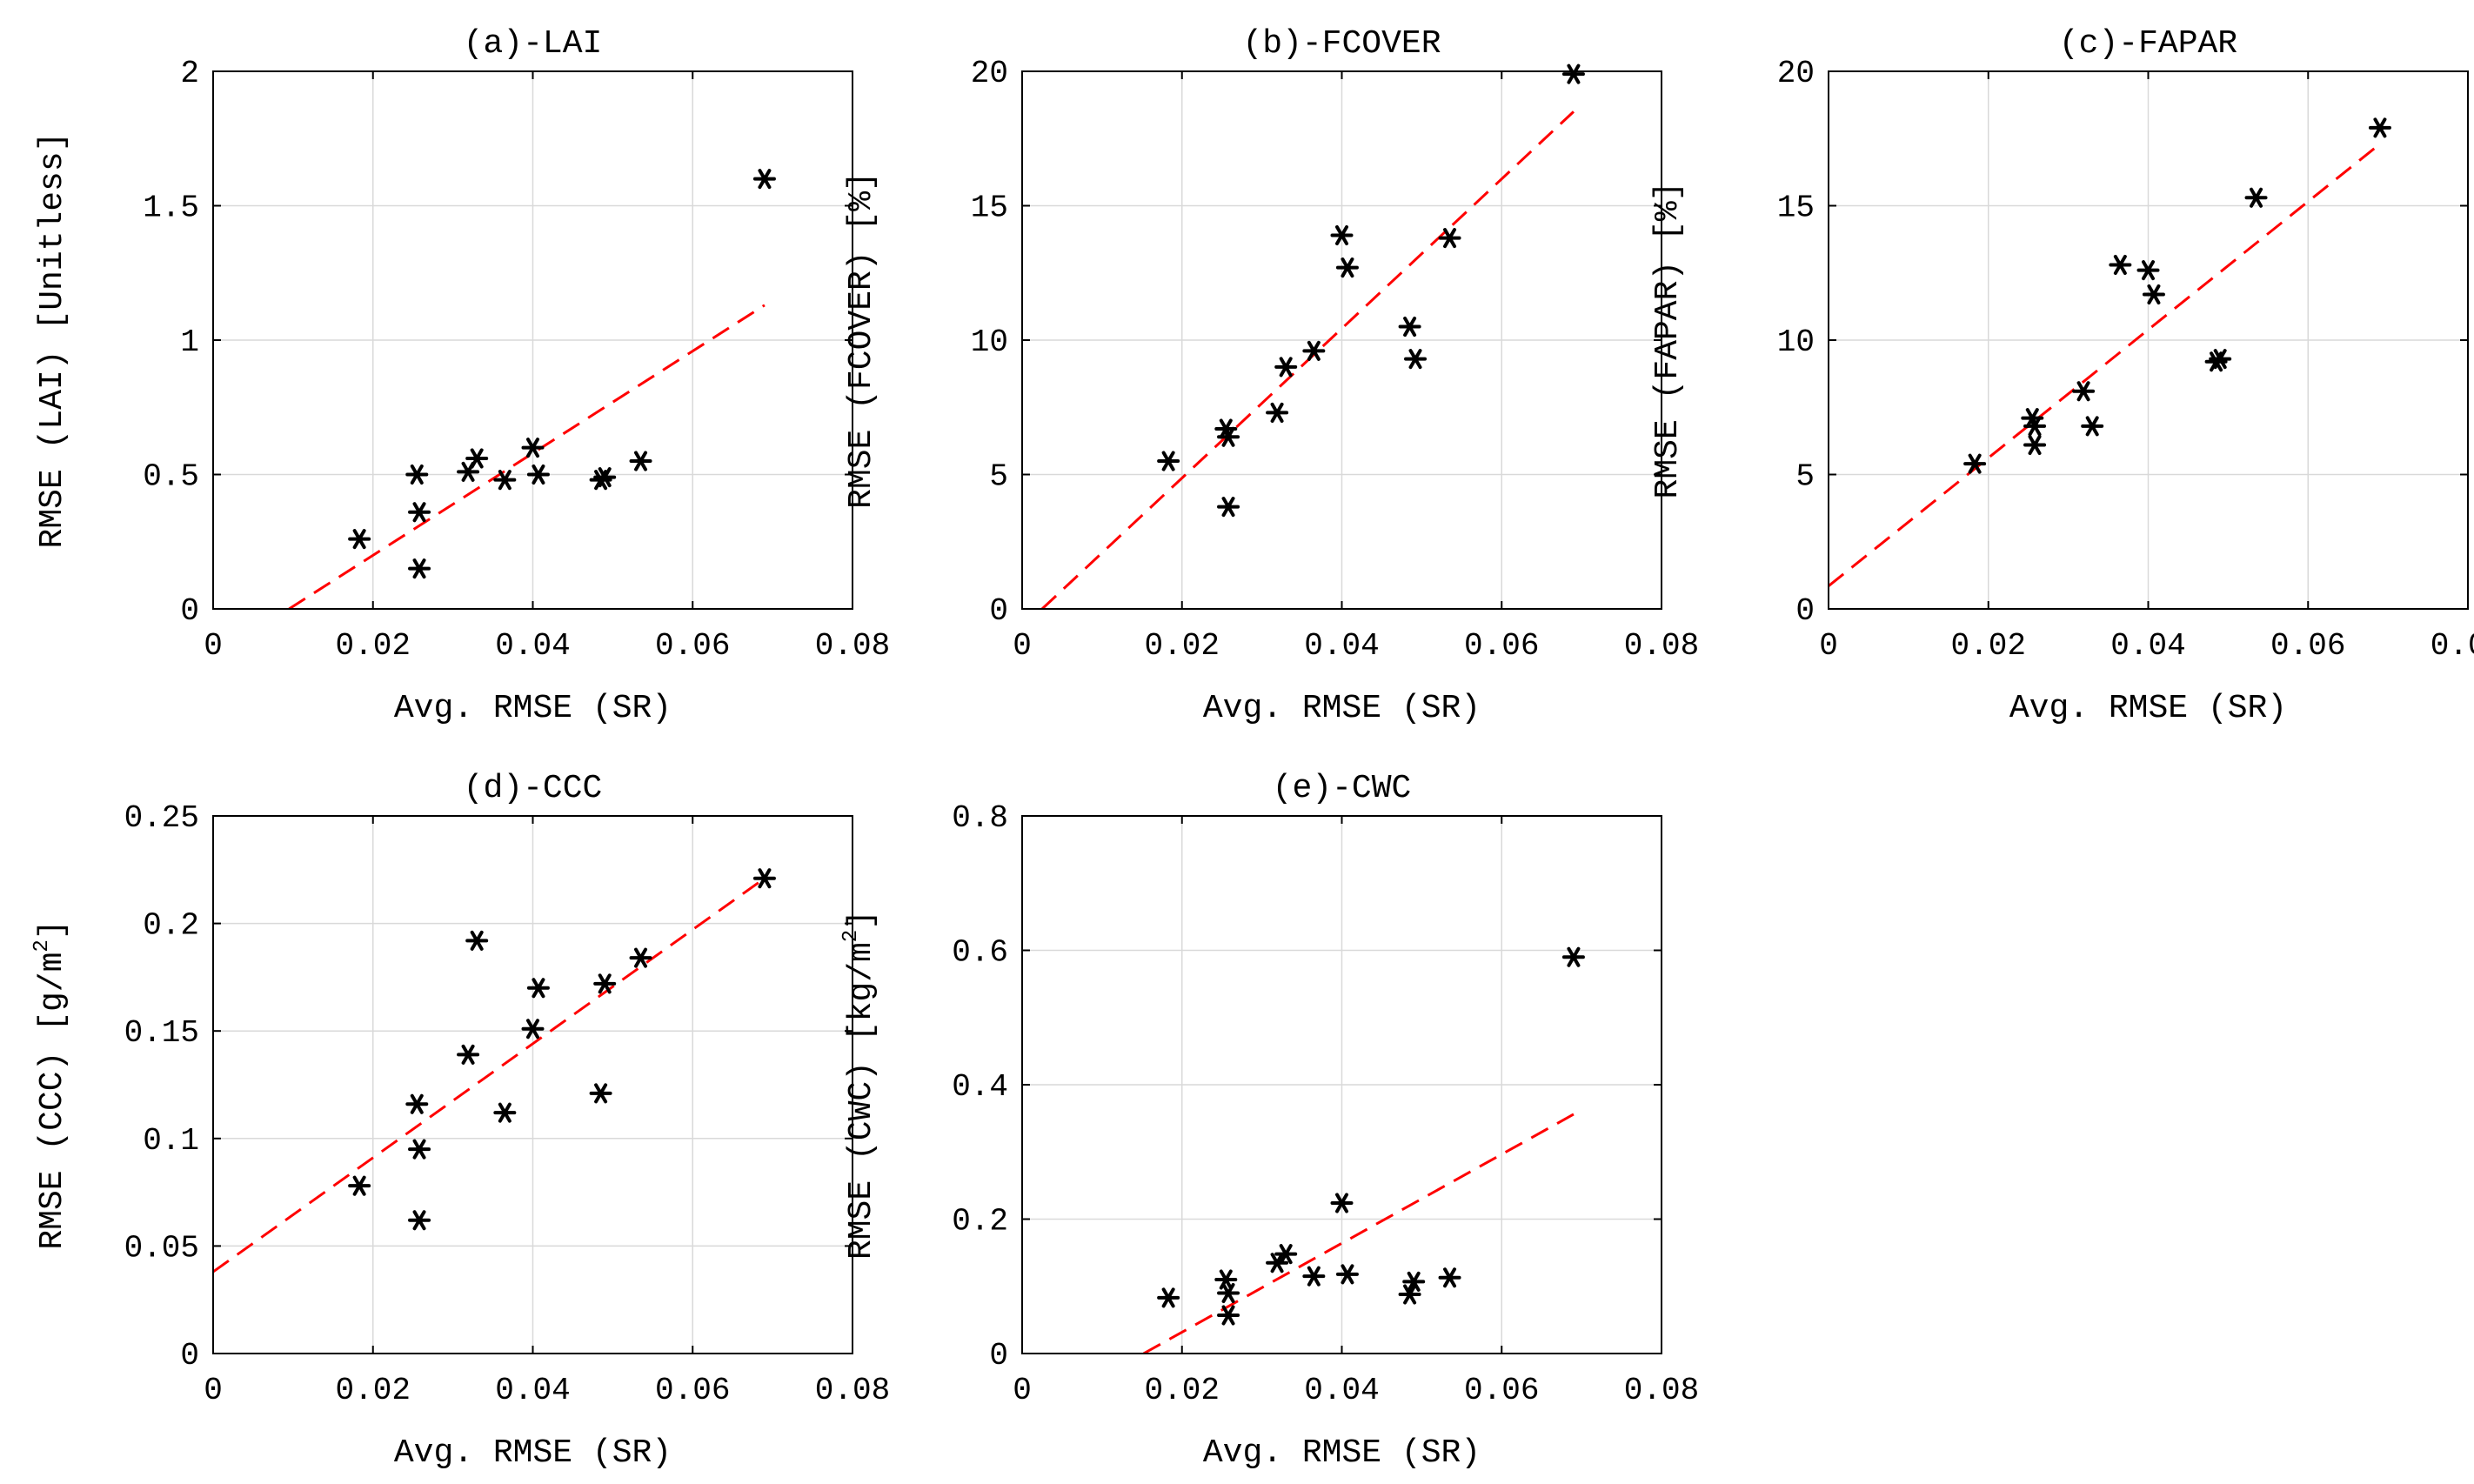  What do you see at coordinates (861, 920) in the screenshot?
I see `y-axis-label-part: ]` at bounding box center [861, 920].